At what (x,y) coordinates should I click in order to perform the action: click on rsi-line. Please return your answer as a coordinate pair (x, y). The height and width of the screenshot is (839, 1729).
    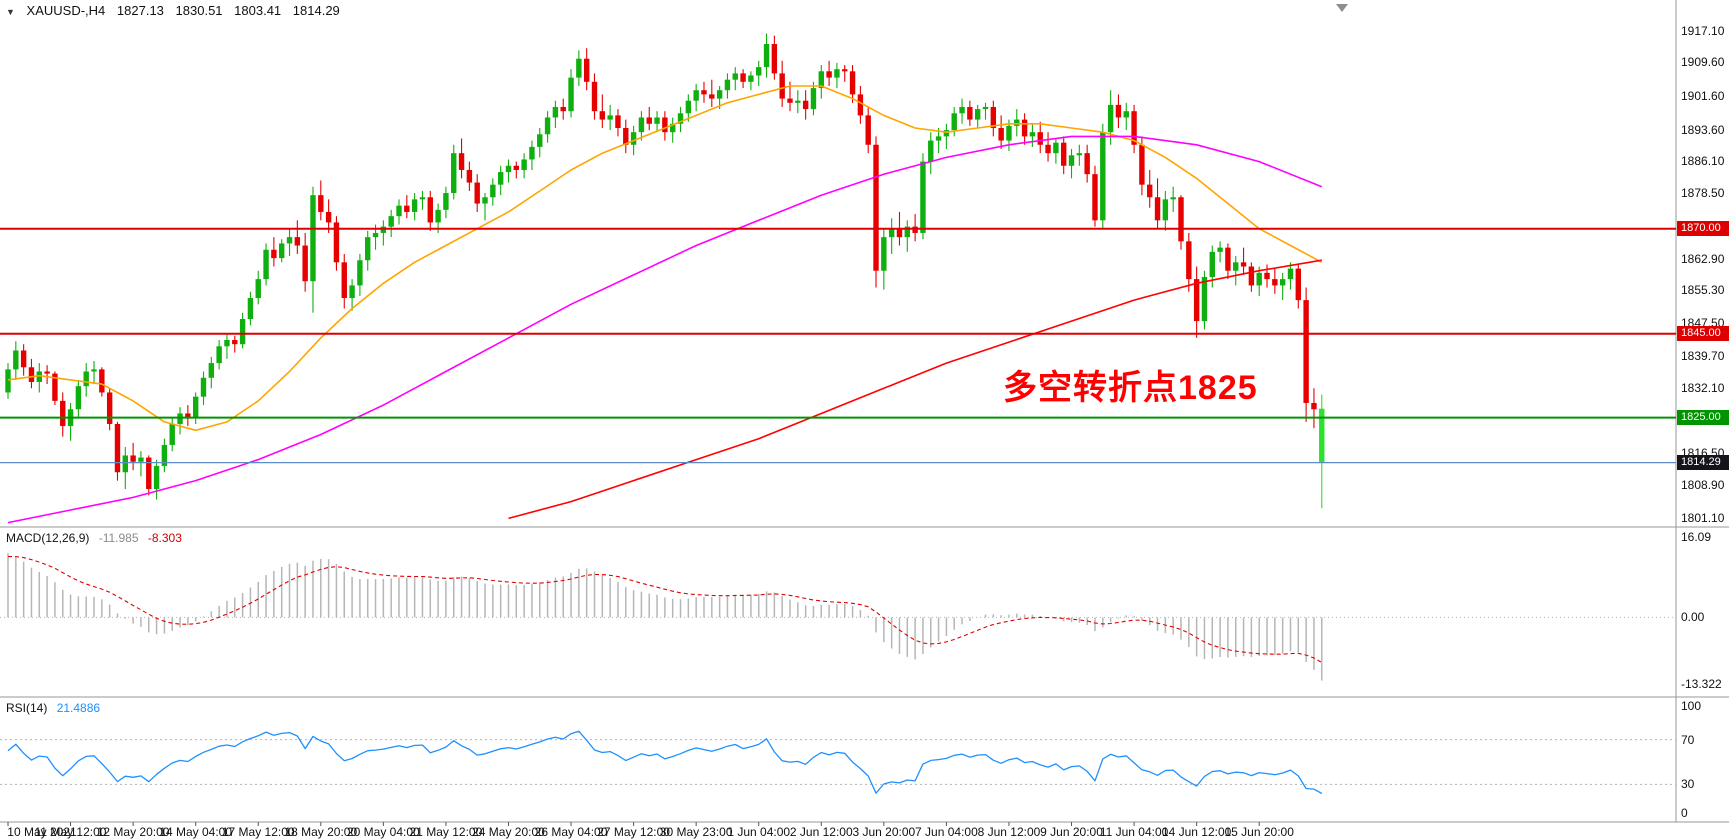
    Looking at the image, I should click on (665, 762).